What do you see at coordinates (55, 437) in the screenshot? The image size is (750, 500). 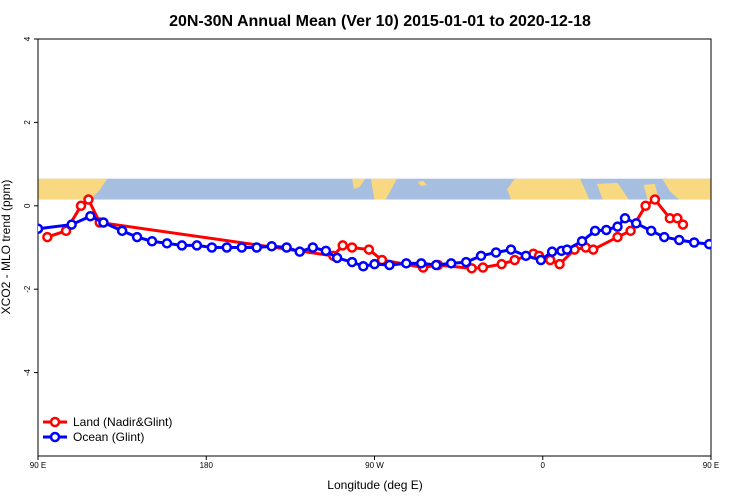 I see `legend-marker-ocean` at bounding box center [55, 437].